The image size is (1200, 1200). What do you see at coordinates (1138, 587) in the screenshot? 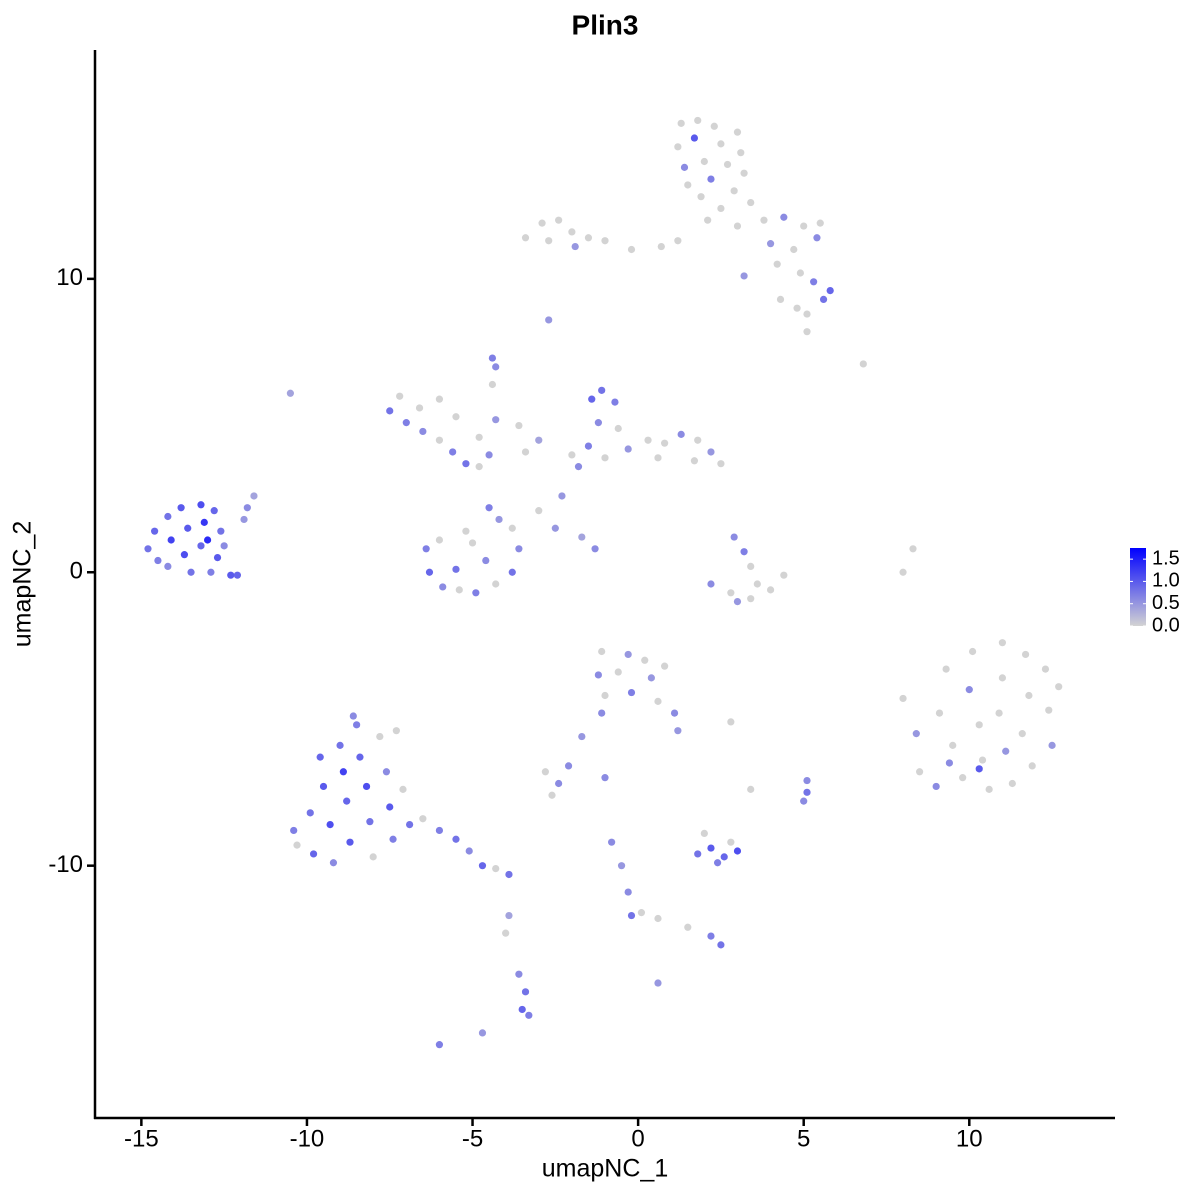
I see `color-bar` at bounding box center [1138, 587].